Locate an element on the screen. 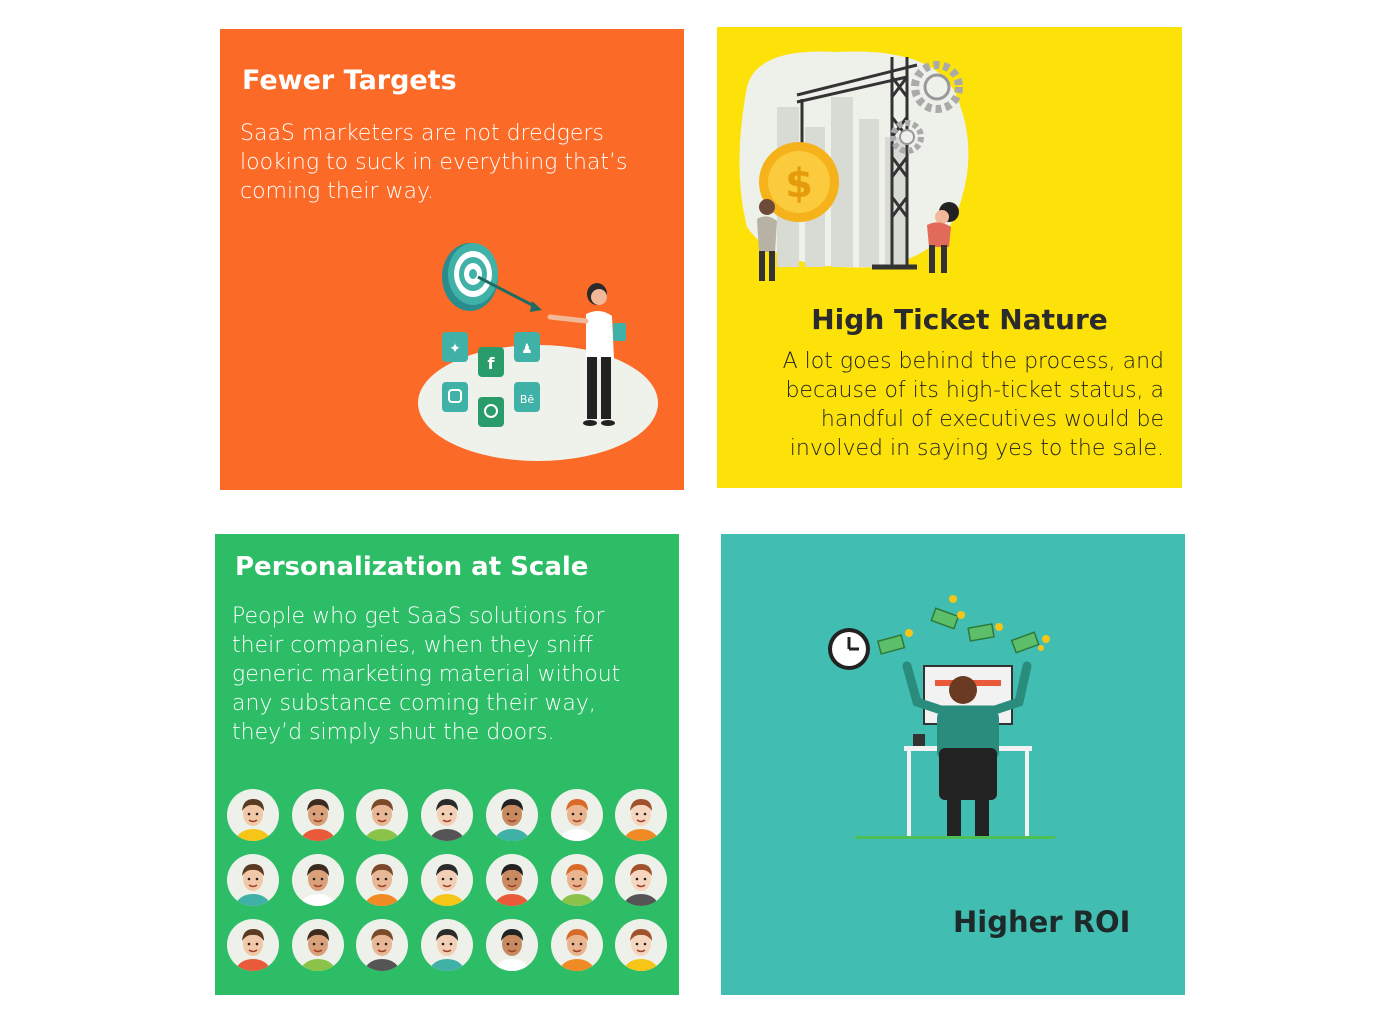  behance-icon: Bē is located at coordinates (527, 397).